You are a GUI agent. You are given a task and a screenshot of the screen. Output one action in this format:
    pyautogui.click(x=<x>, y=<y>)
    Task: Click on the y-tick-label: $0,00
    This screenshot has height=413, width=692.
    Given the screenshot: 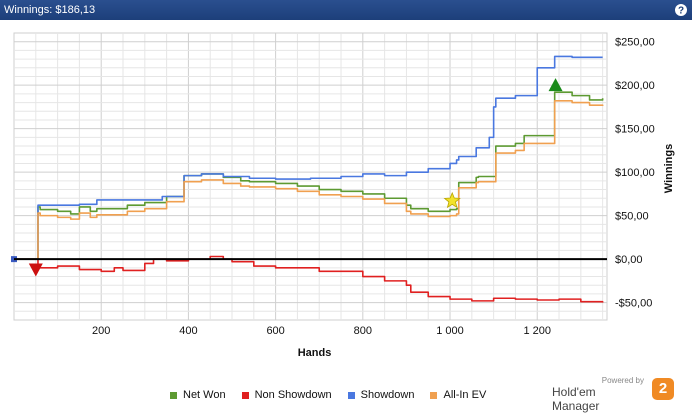 What is the action you would take?
    pyautogui.click(x=629, y=260)
    